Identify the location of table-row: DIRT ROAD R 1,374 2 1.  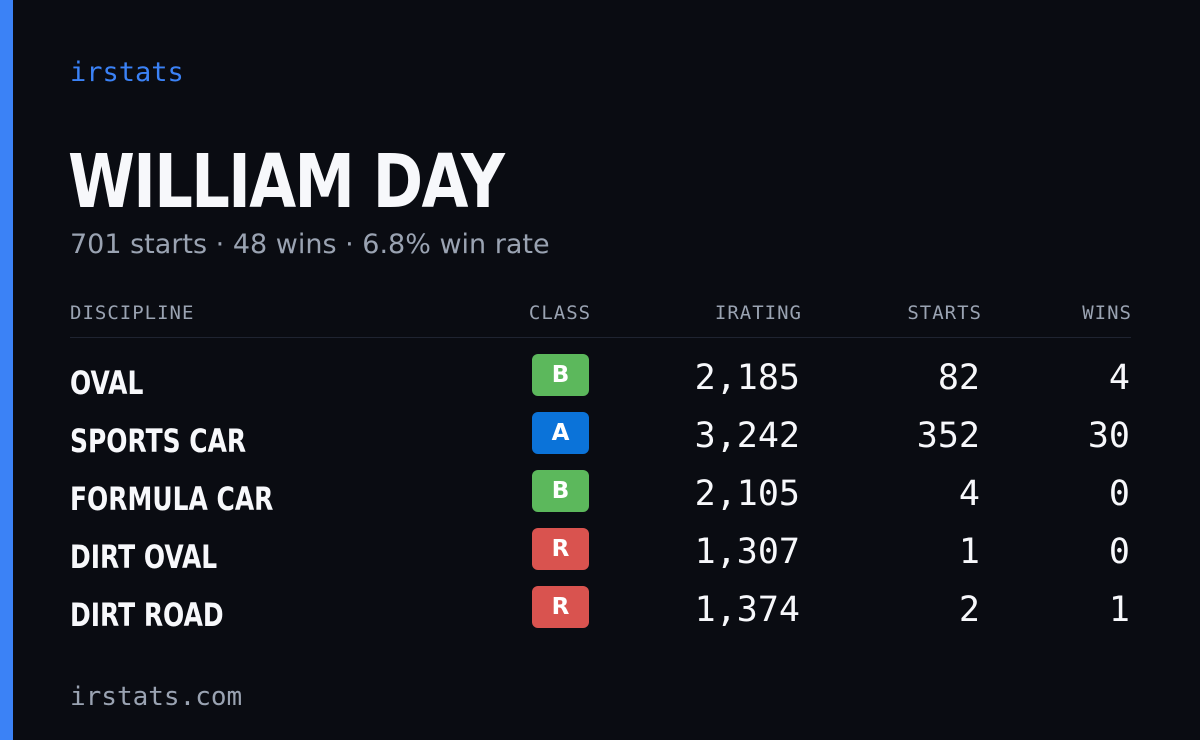
(600, 615).